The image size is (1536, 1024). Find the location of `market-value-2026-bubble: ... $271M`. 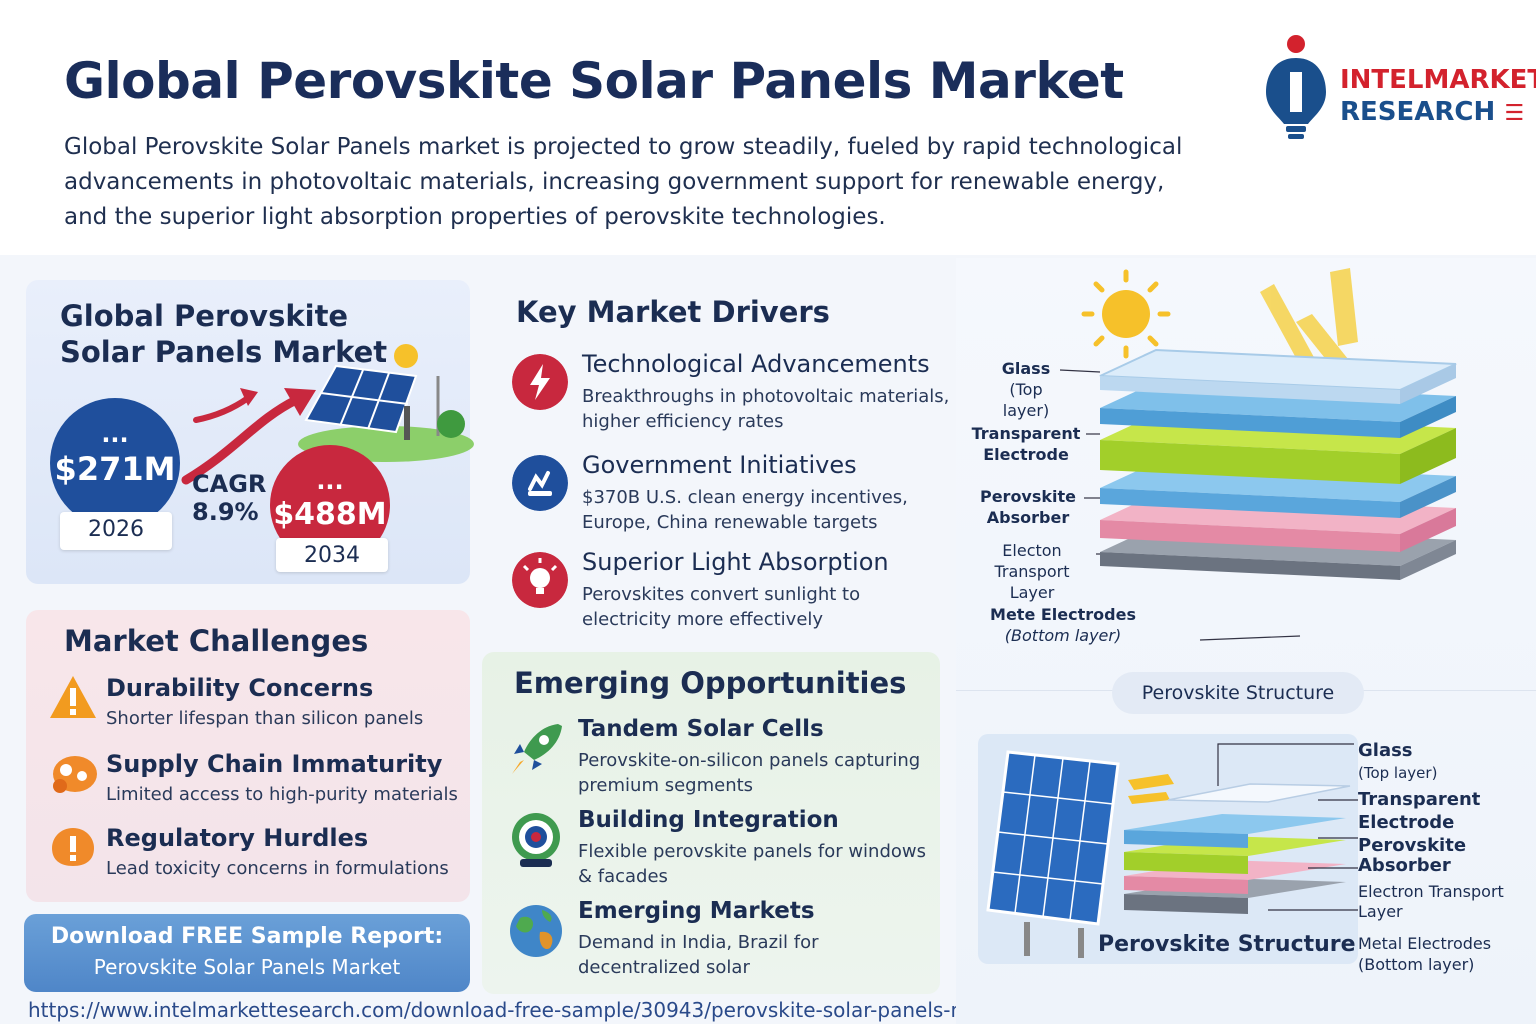

market-value-2026-bubble: ... $271M is located at coordinates (115, 463).